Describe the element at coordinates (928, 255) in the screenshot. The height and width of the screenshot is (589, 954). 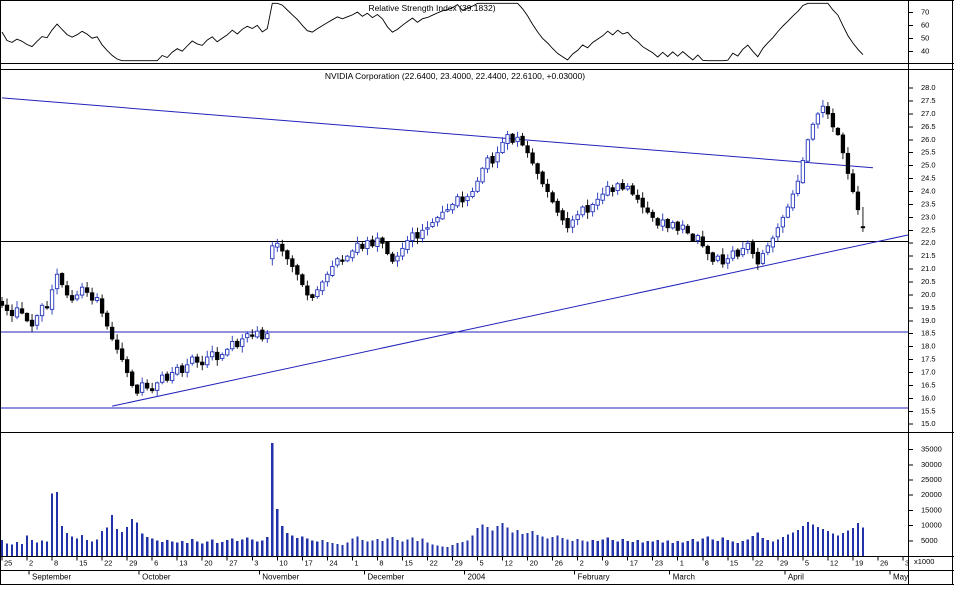
I see `price-axis-label: 21.5` at that location.